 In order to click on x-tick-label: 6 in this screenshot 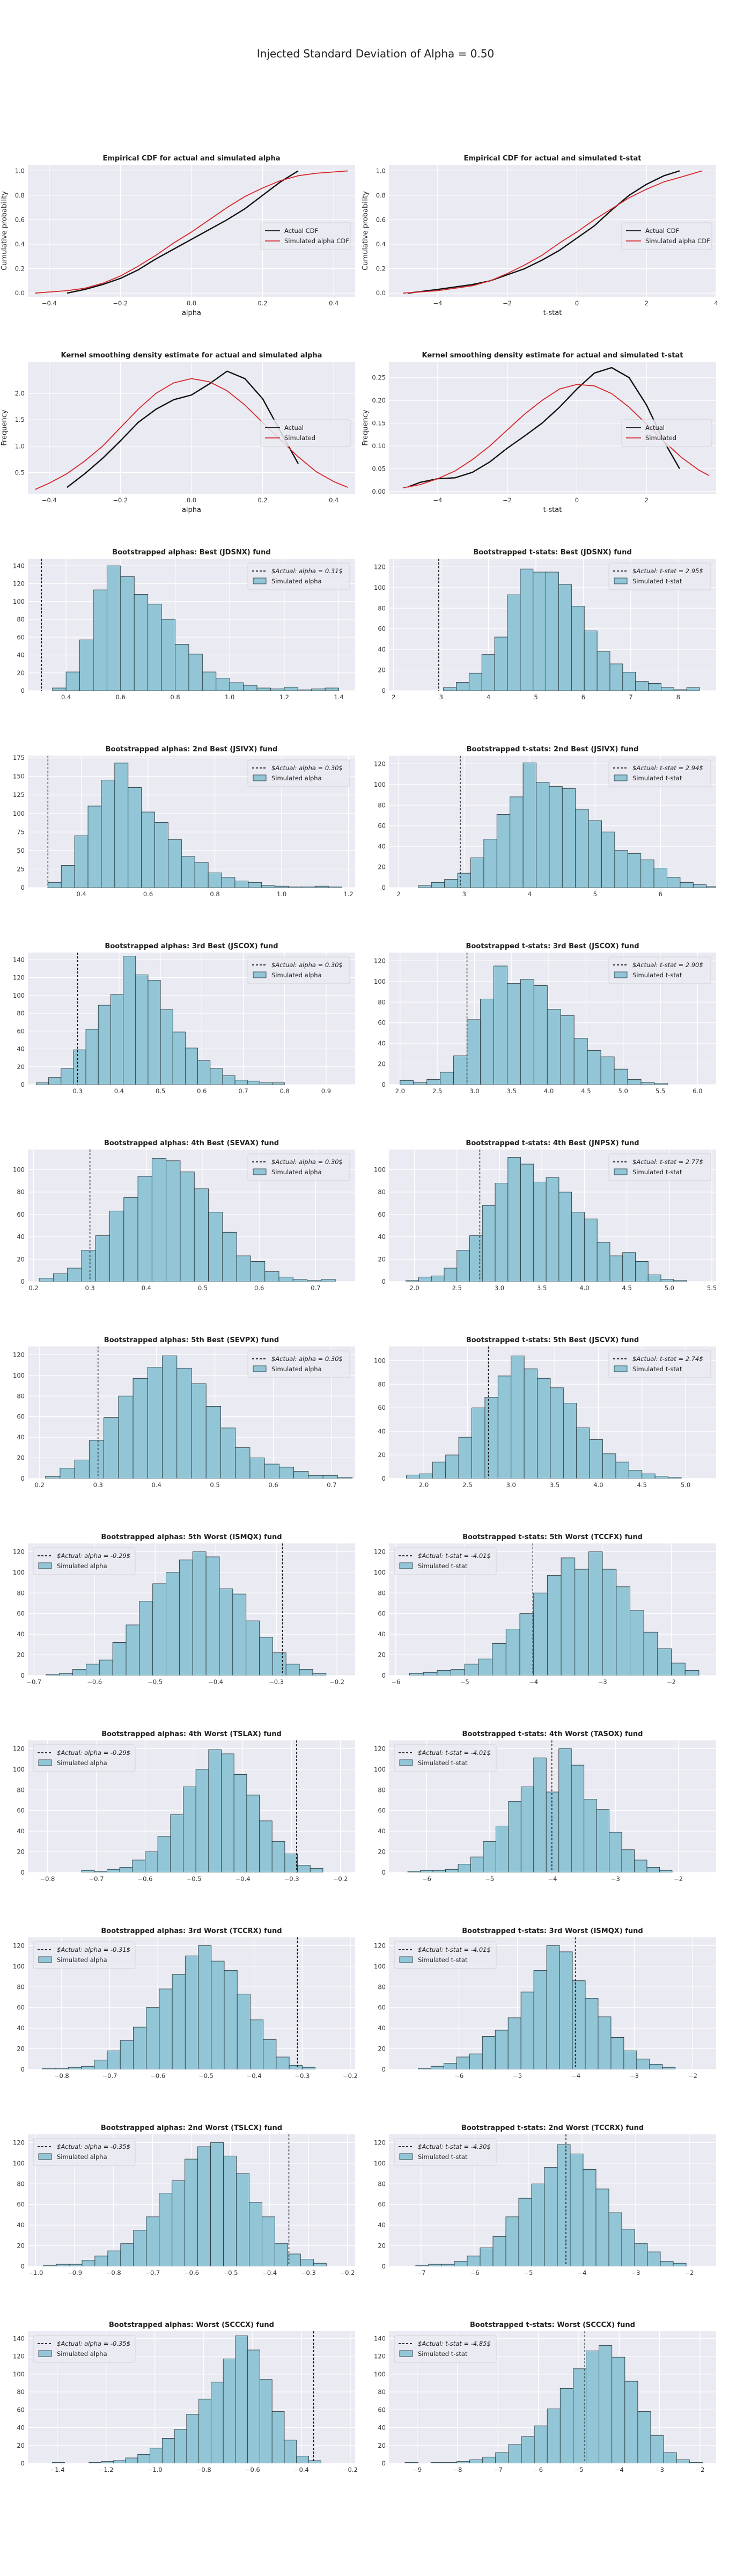, I will do `click(583, 697)`.